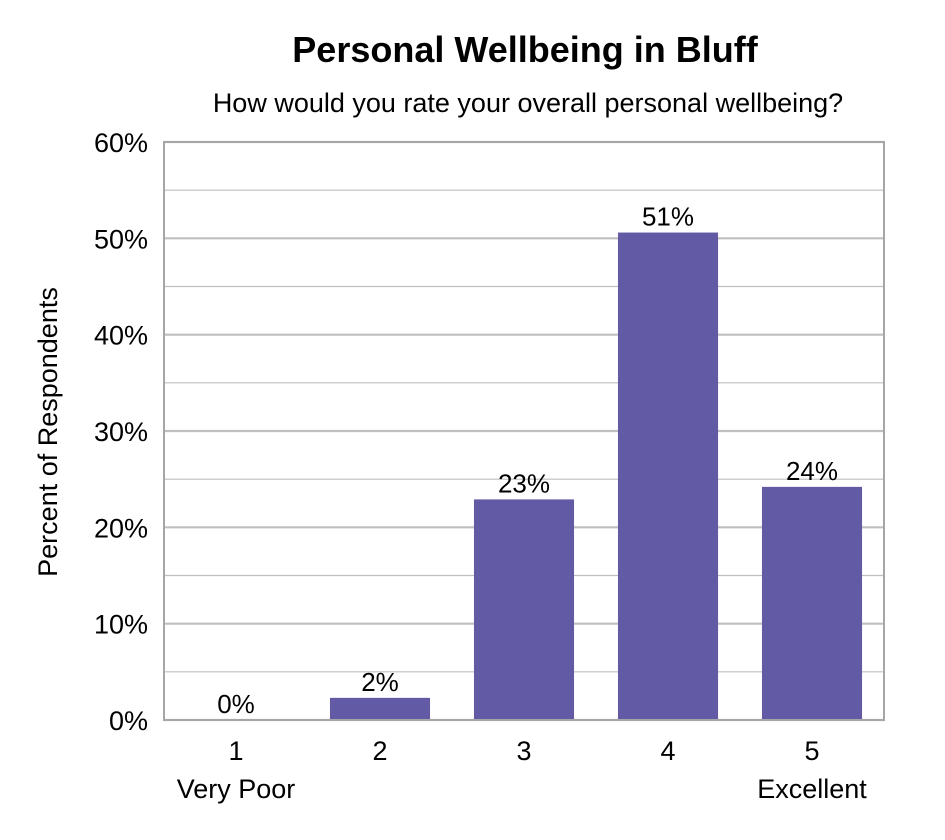 The height and width of the screenshot is (840, 945). Describe the element at coordinates (121, 625) in the screenshot. I see `y-tick-label: 10%` at that location.